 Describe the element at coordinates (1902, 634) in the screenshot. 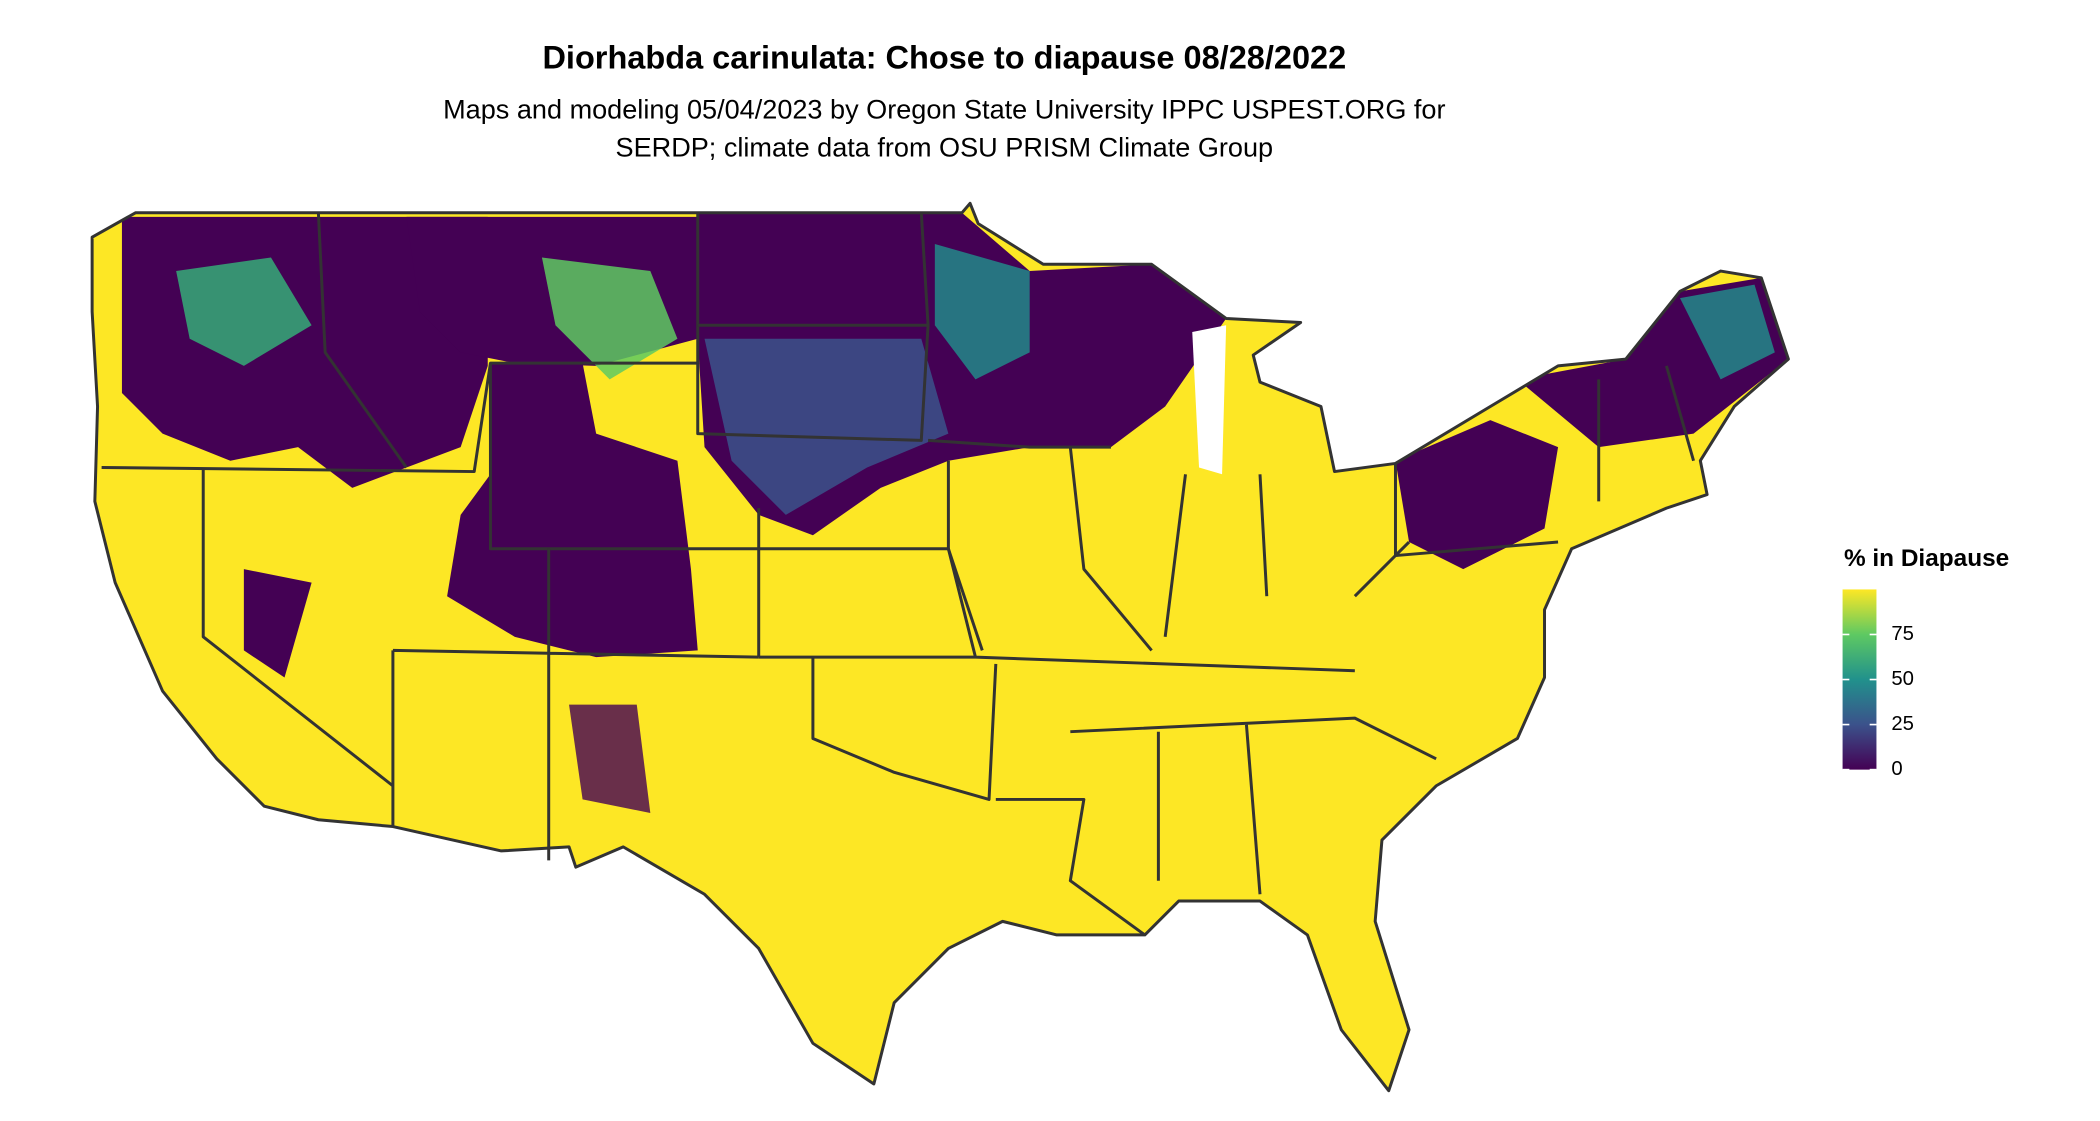

I see `legend-tick-label: 75` at that location.